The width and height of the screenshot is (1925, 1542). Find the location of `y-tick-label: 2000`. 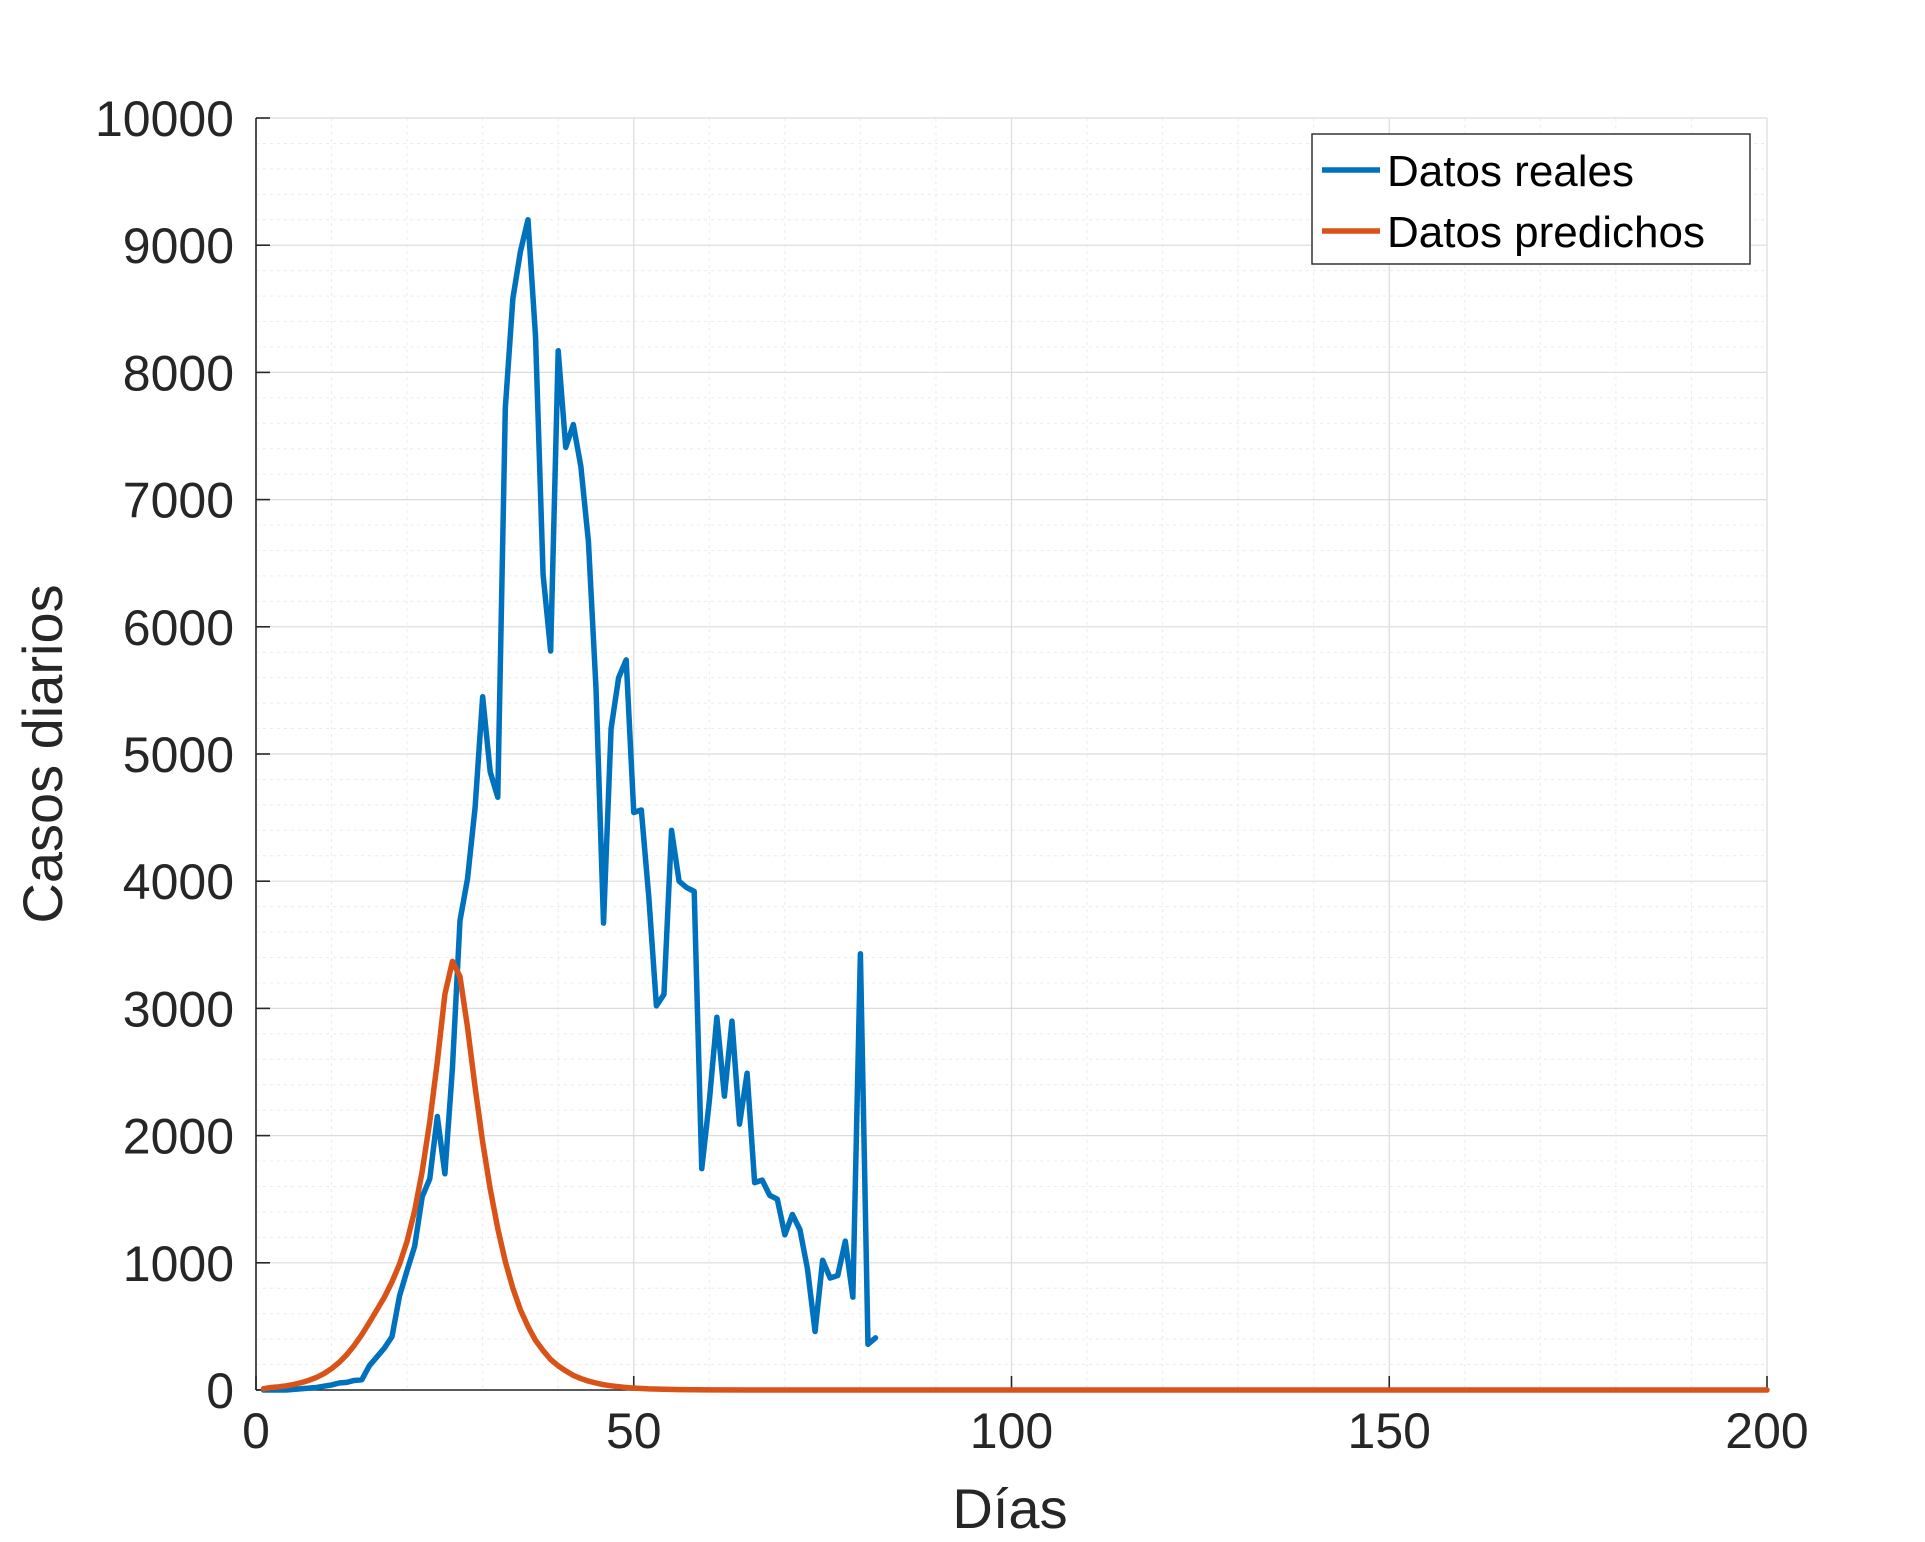

y-tick-label: 2000 is located at coordinates (178, 1137).